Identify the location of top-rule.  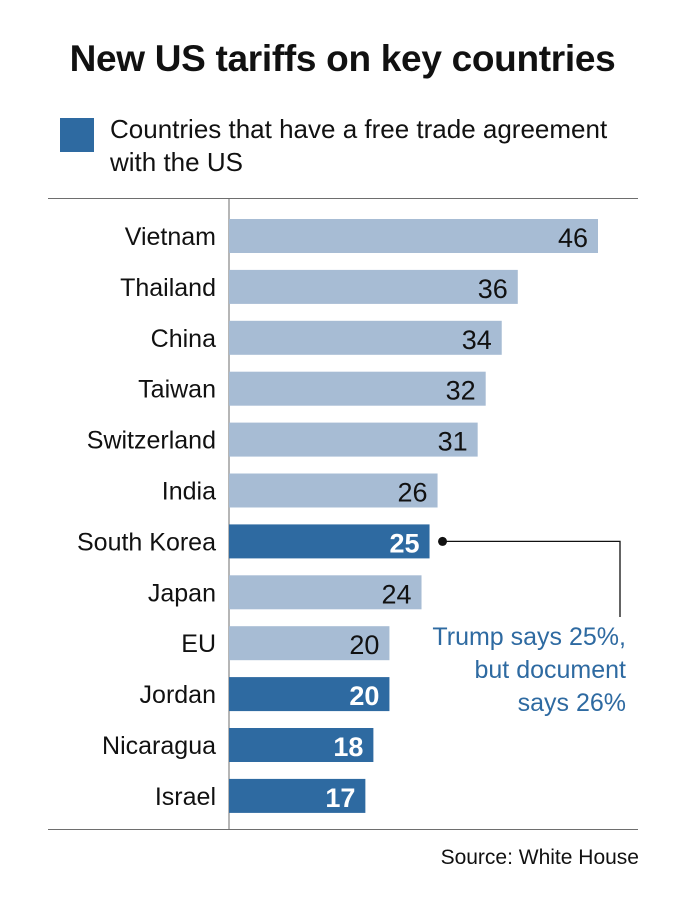
(343, 198).